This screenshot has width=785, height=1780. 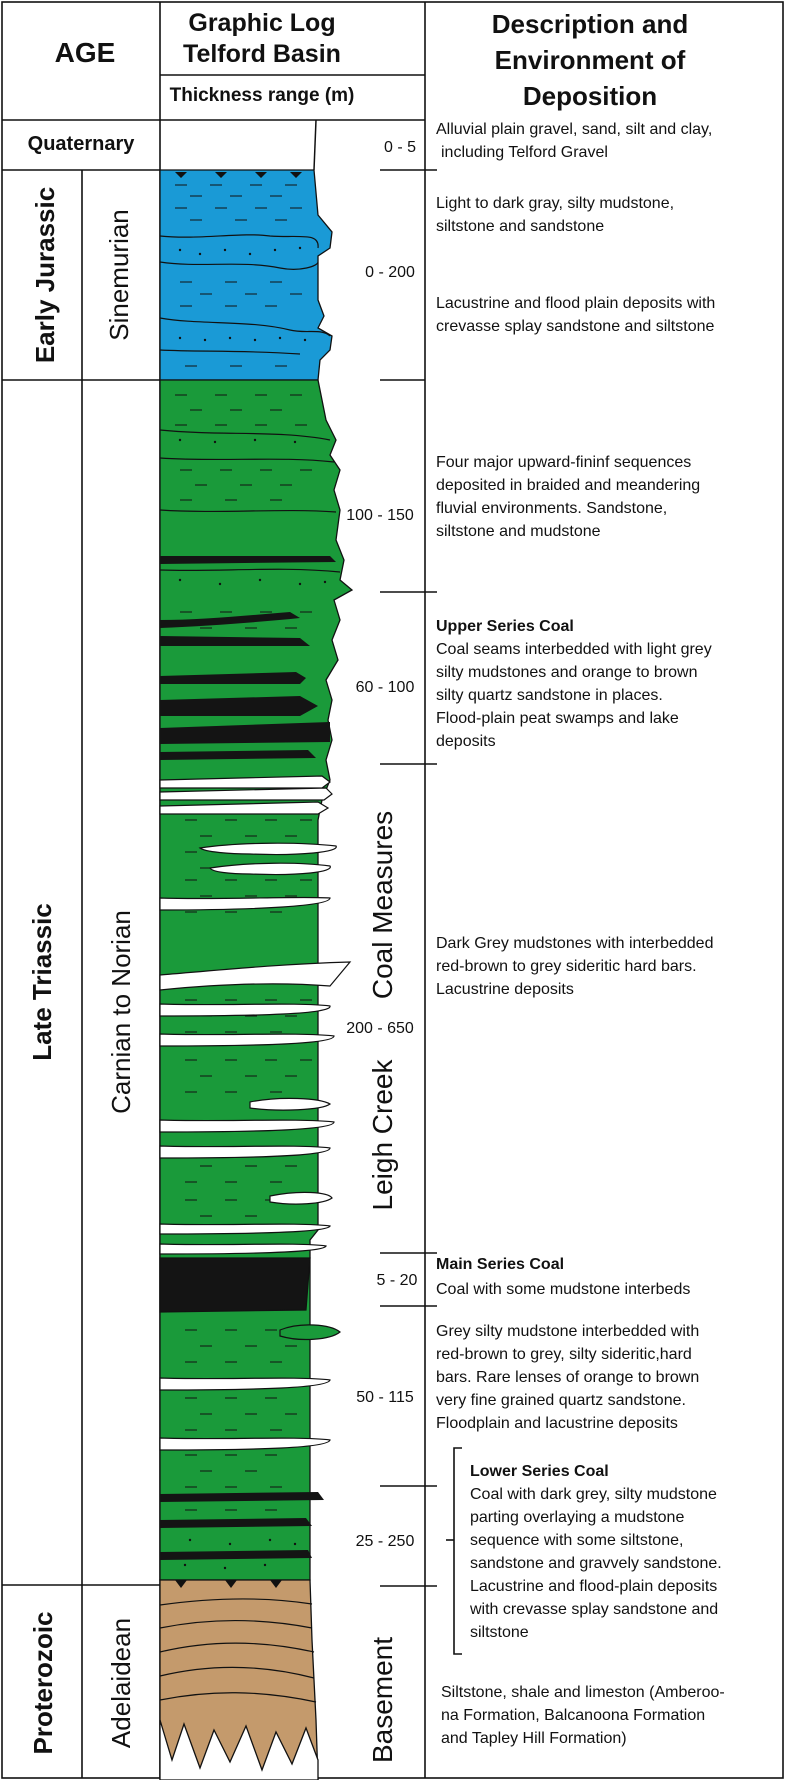 What do you see at coordinates (557, 1423) in the screenshot?
I see `desc-line: Floodplain and lacustrine deposits` at bounding box center [557, 1423].